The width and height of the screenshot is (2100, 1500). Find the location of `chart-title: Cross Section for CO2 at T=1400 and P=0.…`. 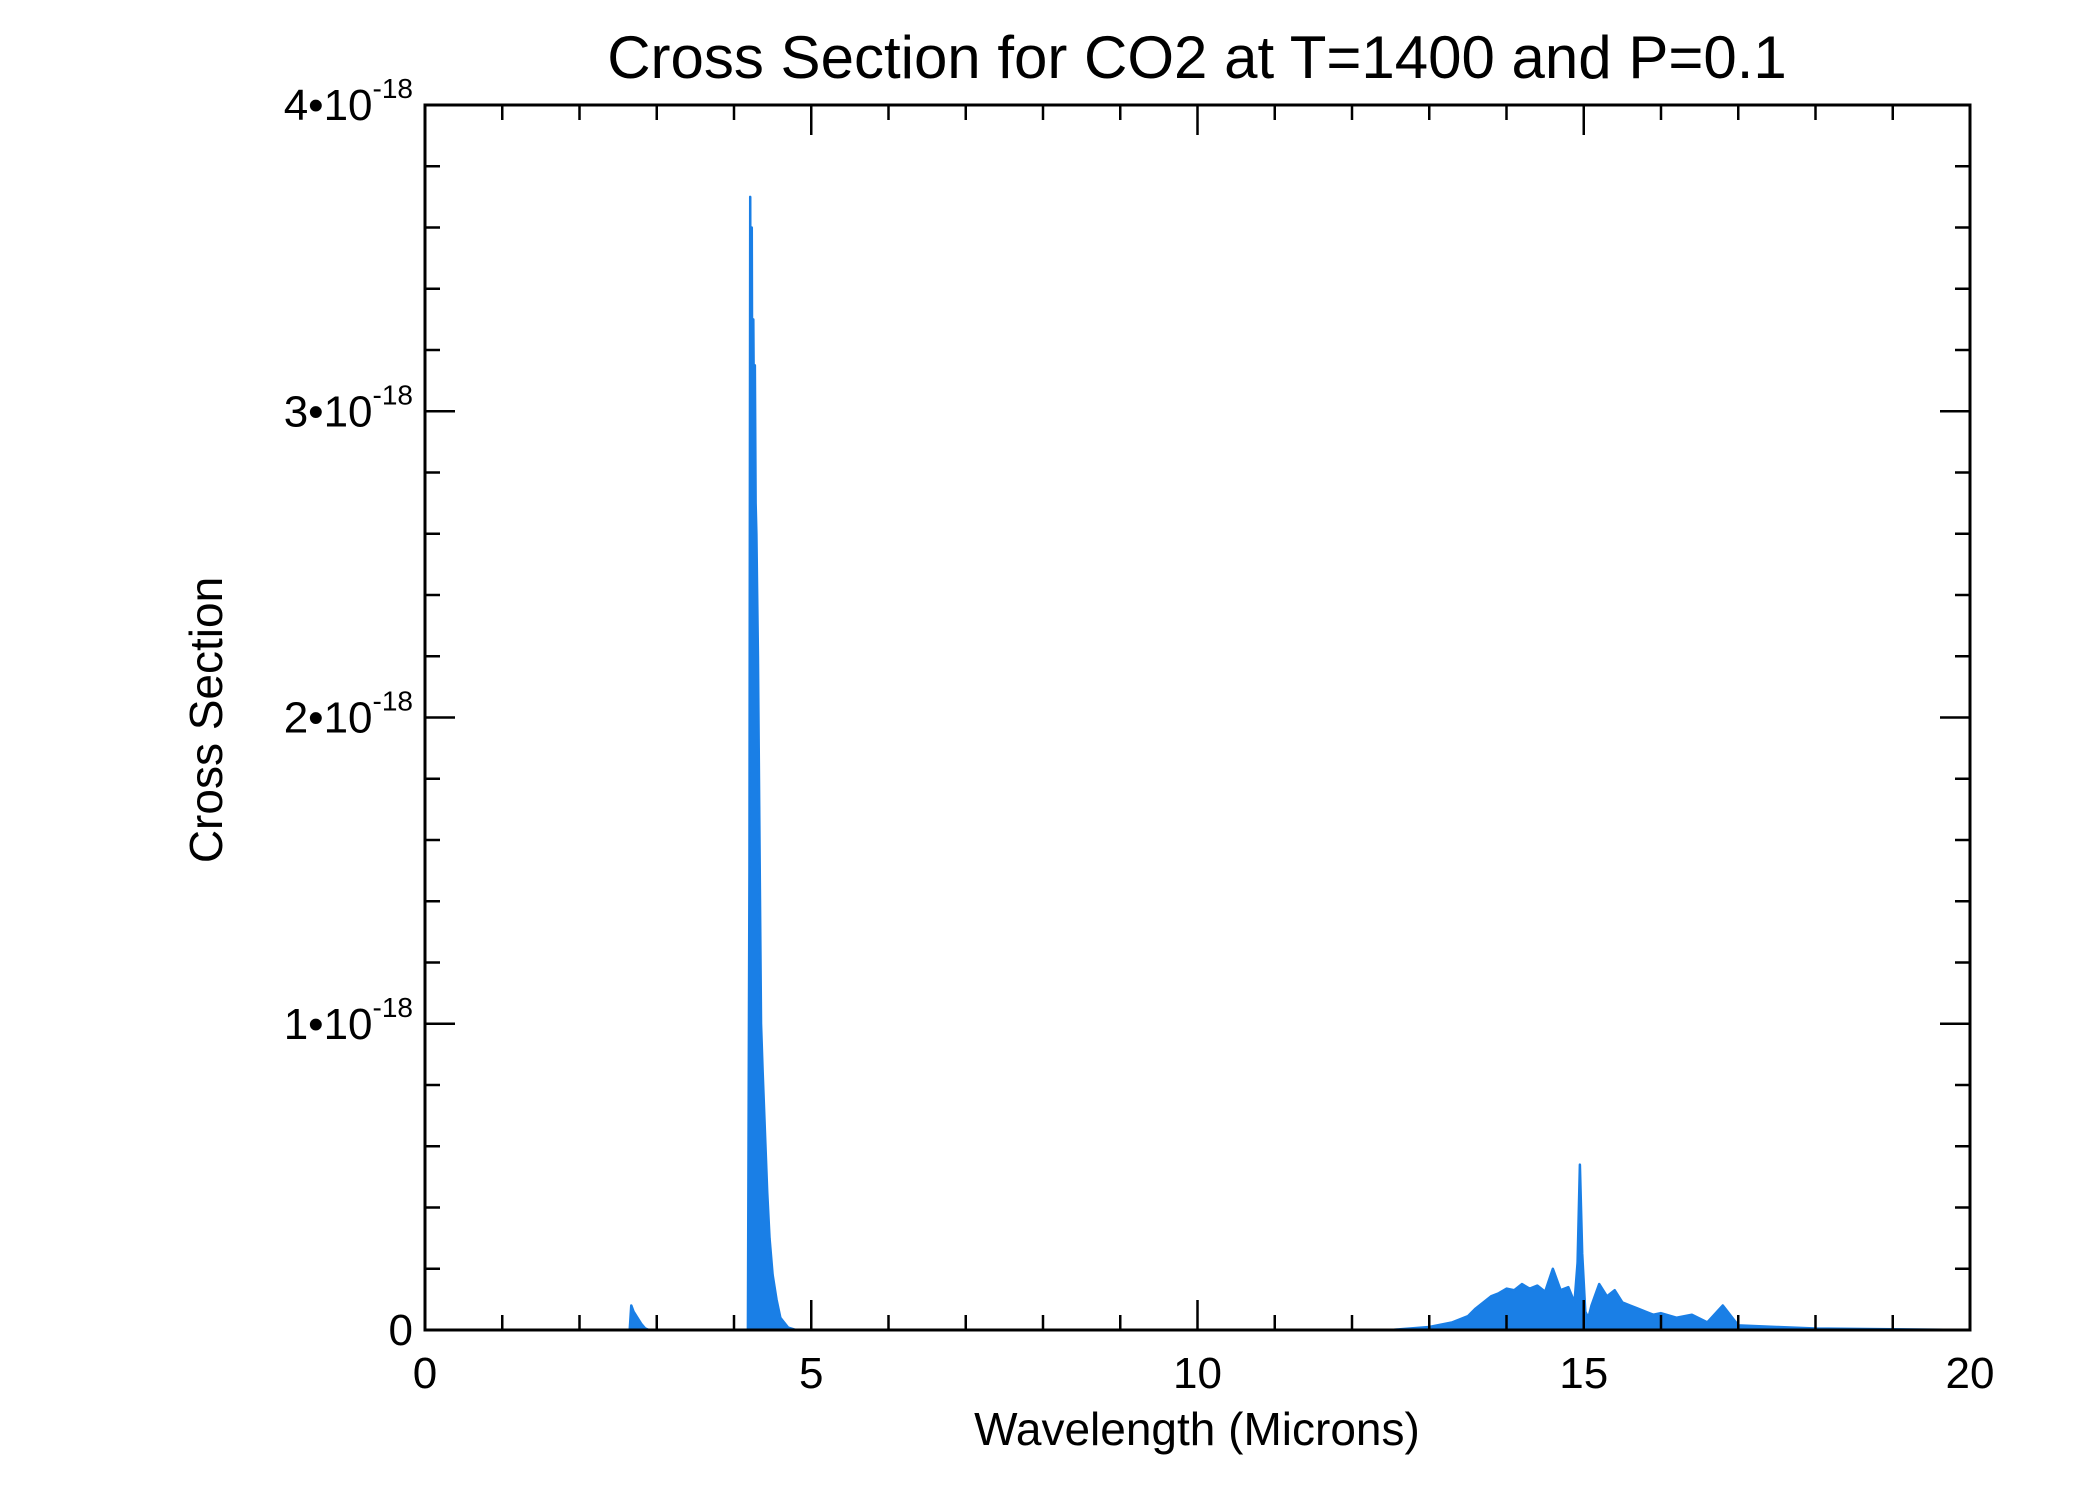

chart-title: Cross Section for CO2 at T=1400 and P=0.… is located at coordinates (1197, 57).